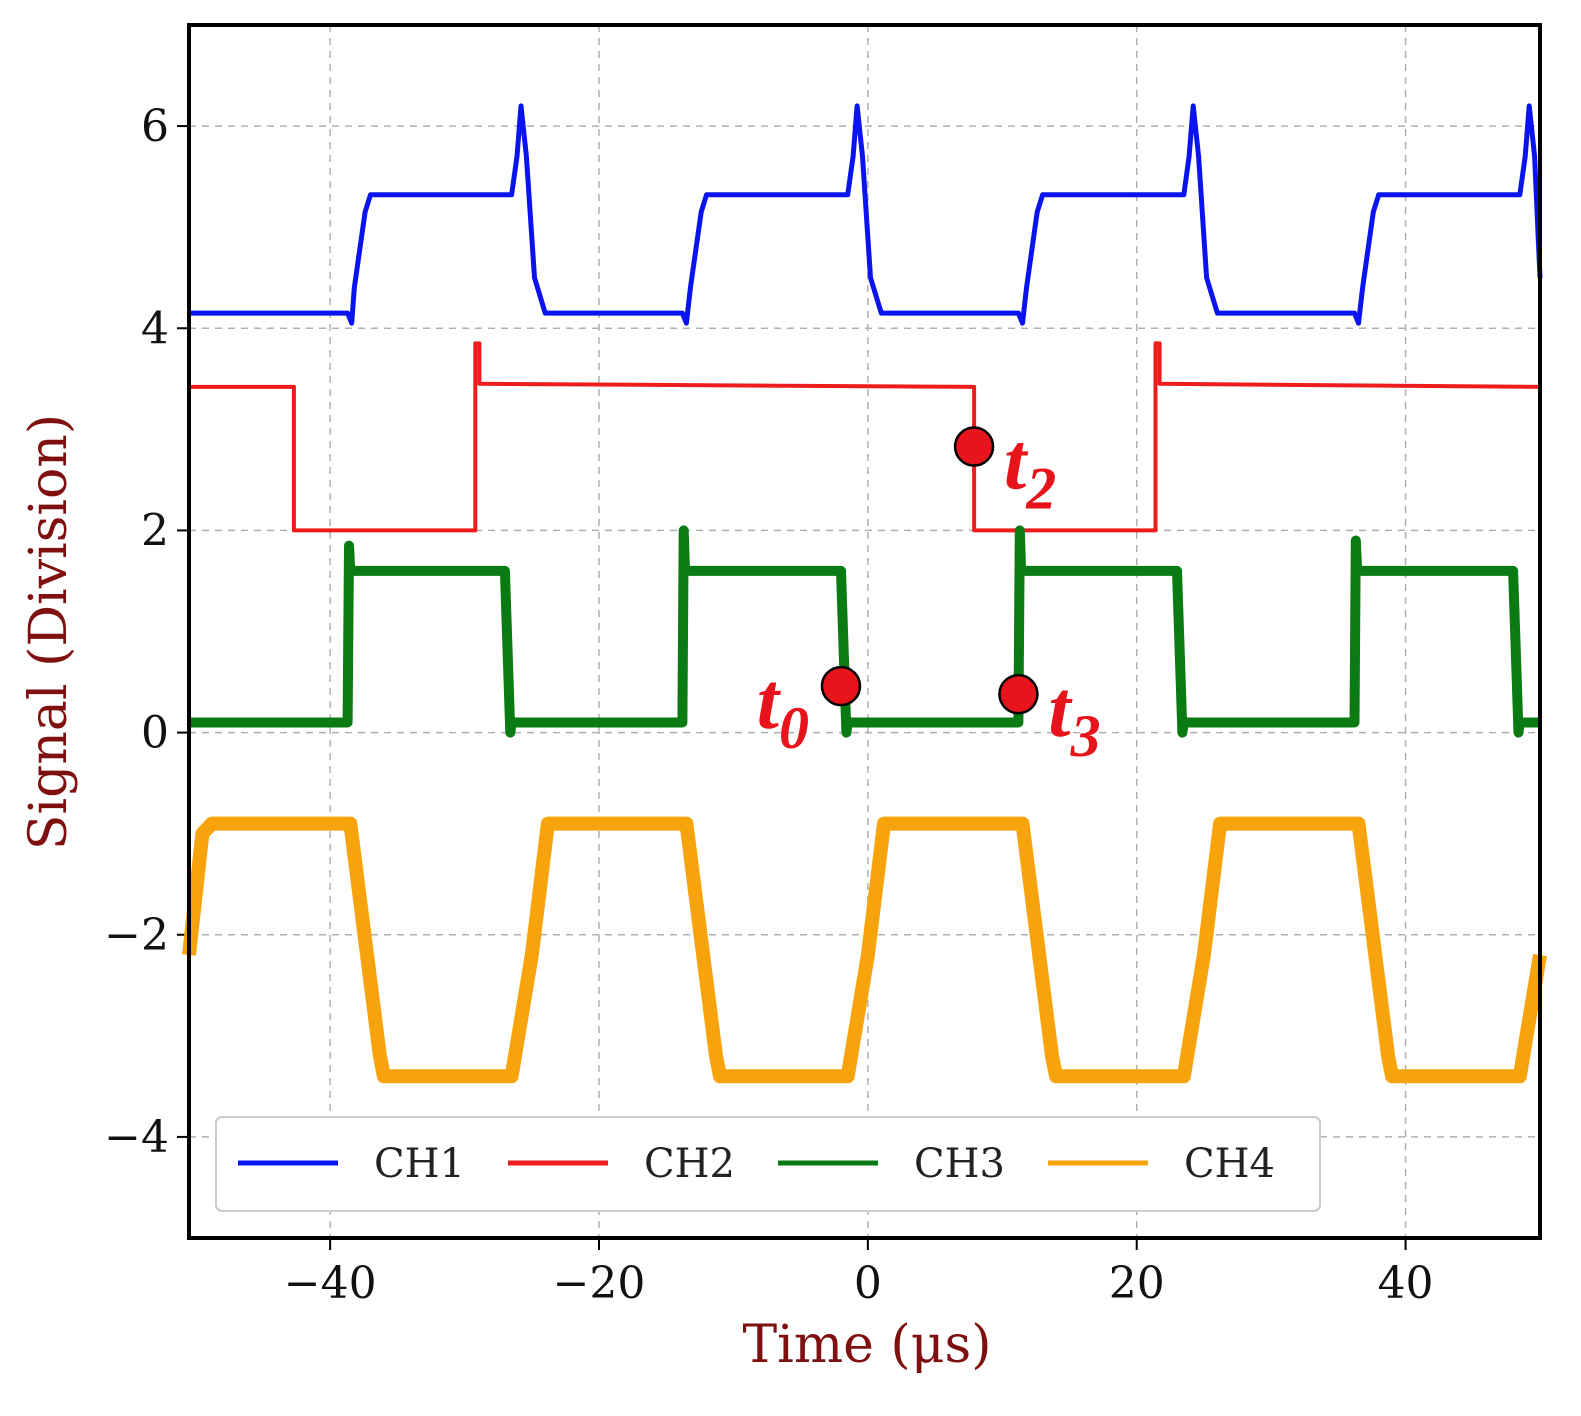  Describe the element at coordinates (1229, 1164) in the screenshot. I see `legend-ch4-label: CH4` at that location.